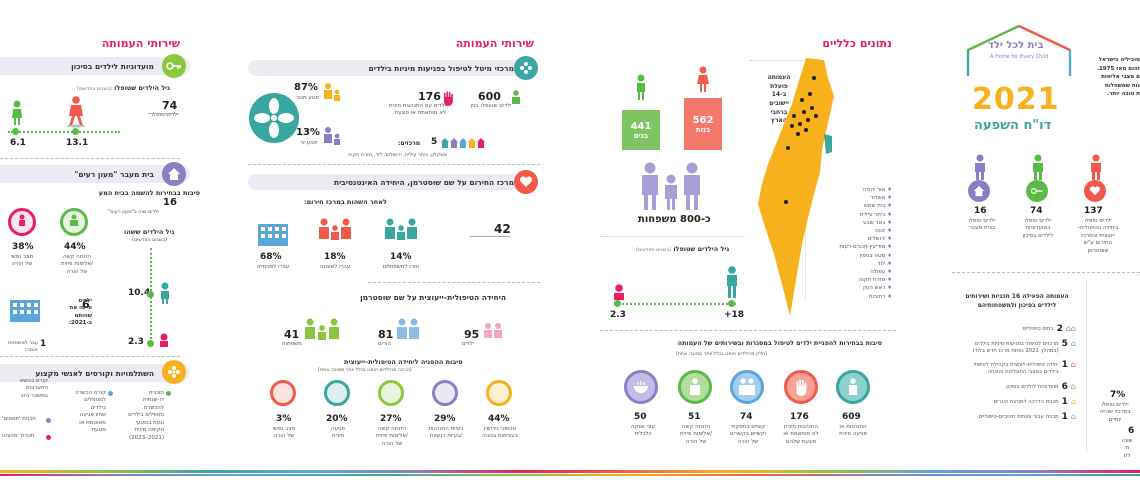 The height and width of the screenshot is (500, 1140). What do you see at coordinates (1070, 328) in the screenshot?
I see `houses-icon: ⌂⌂` at bounding box center [1070, 328].